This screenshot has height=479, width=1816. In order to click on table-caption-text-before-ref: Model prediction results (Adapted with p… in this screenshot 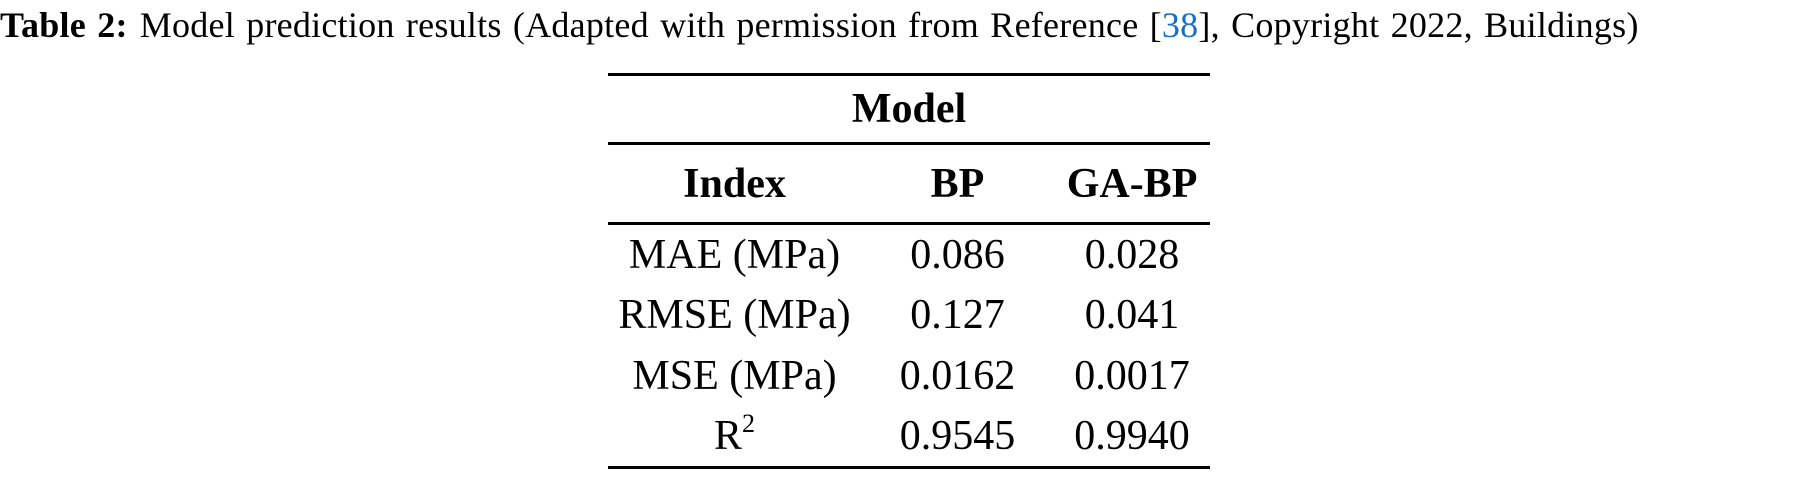, I will do `click(650, 25)`.